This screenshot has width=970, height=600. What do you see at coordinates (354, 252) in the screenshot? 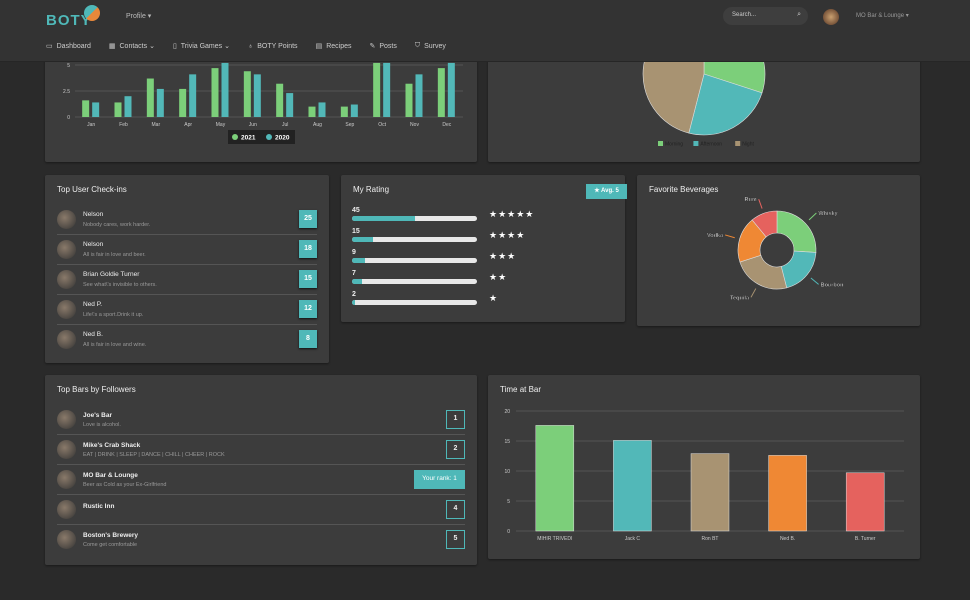
I see `rating-count: 9` at bounding box center [354, 252].